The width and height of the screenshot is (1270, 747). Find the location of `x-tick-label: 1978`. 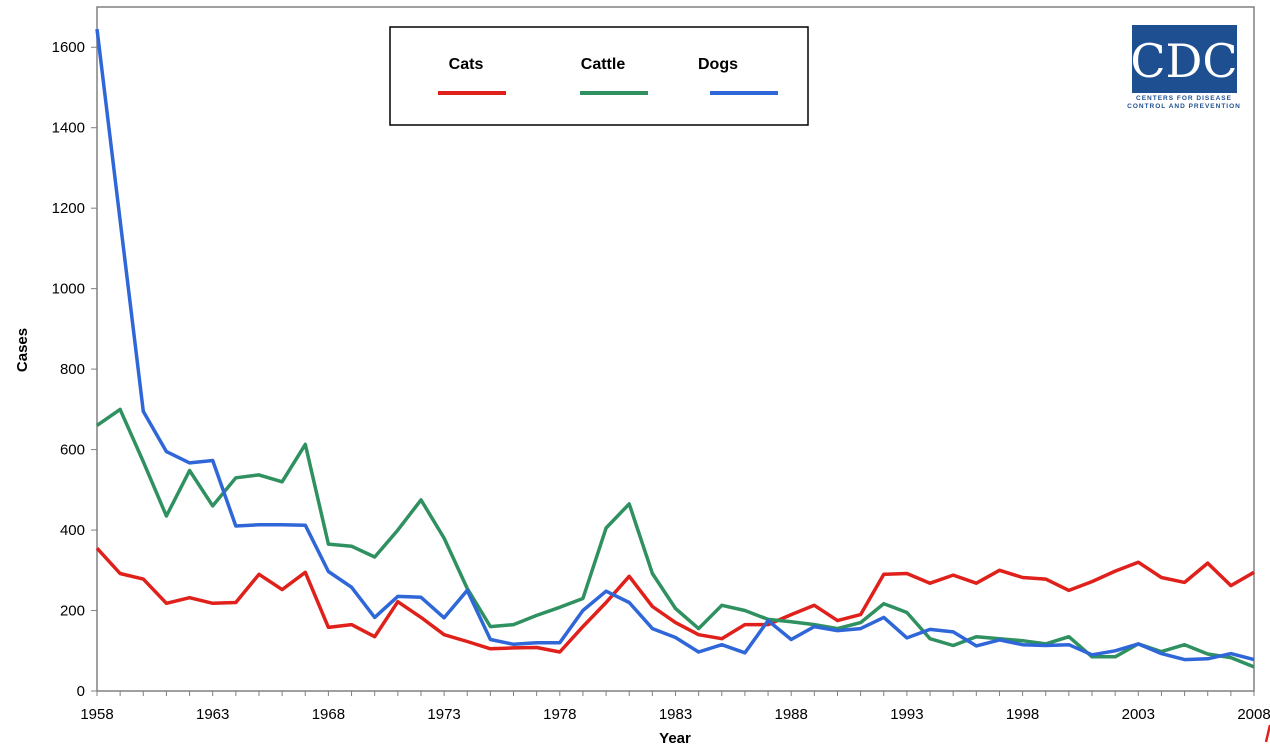

x-tick-label: 1978 is located at coordinates (559, 714).